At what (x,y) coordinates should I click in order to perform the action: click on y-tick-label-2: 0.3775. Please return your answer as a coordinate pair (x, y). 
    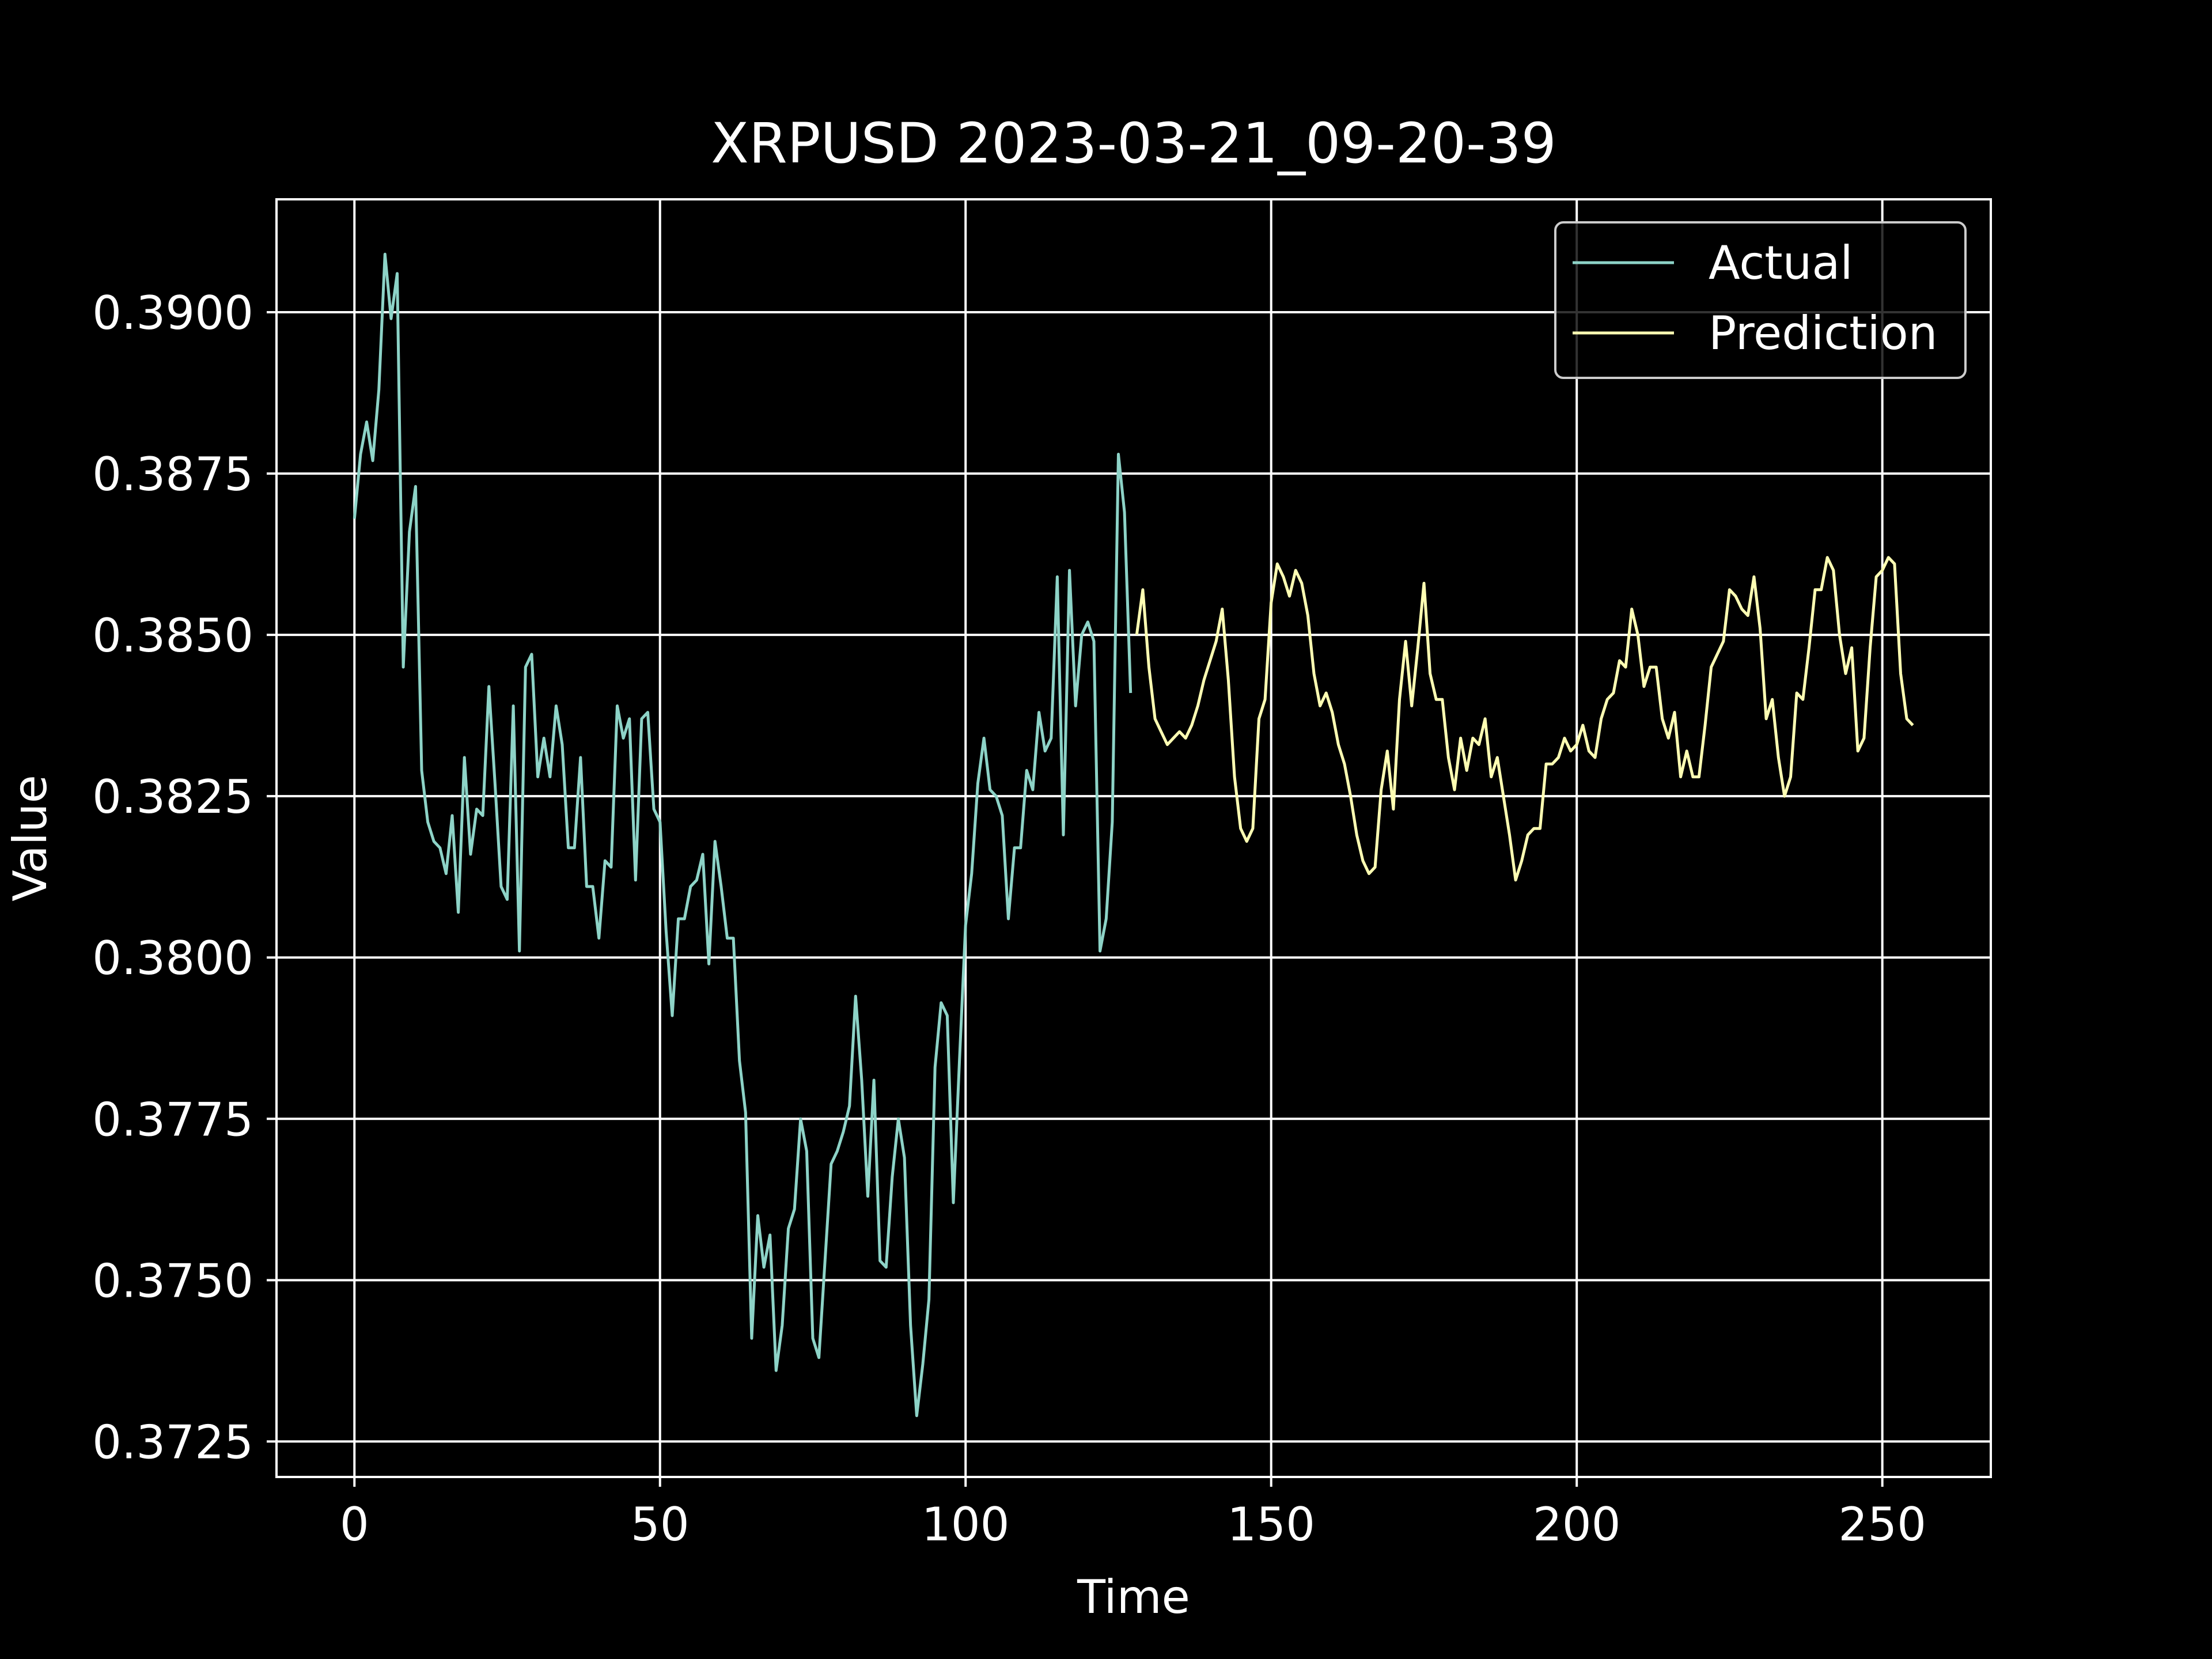
    Looking at the image, I should click on (172, 1119).